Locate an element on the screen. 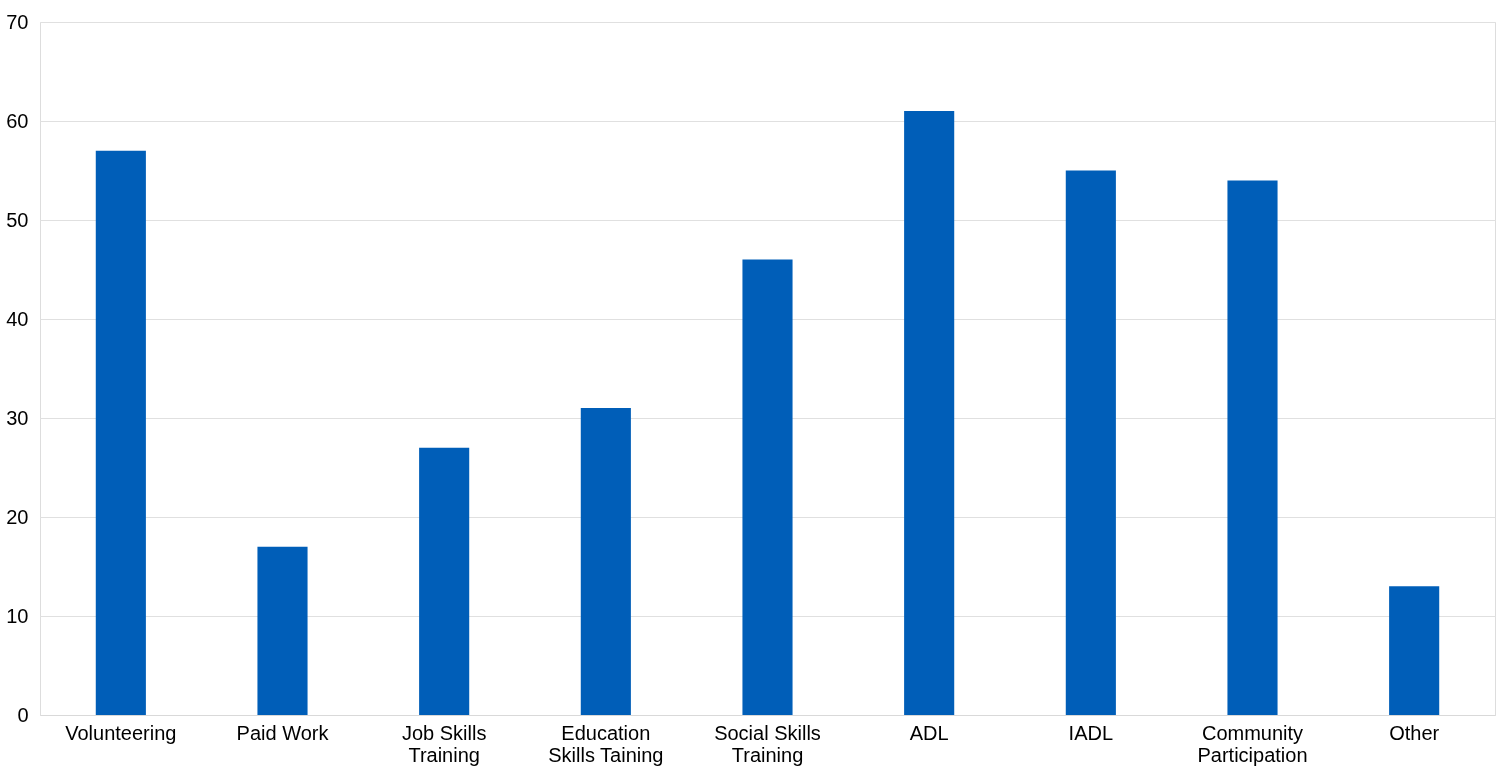  y-tick-label: 30 is located at coordinates (17, 417).